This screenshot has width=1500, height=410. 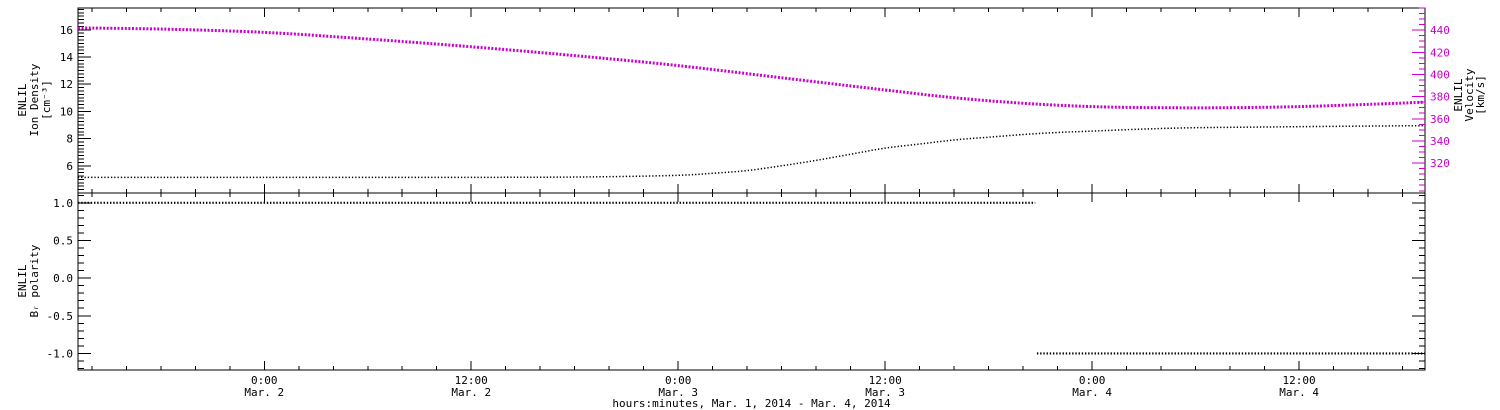 What do you see at coordinates (1440, 97) in the screenshot?
I see `svg-text: 380` at bounding box center [1440, 97].